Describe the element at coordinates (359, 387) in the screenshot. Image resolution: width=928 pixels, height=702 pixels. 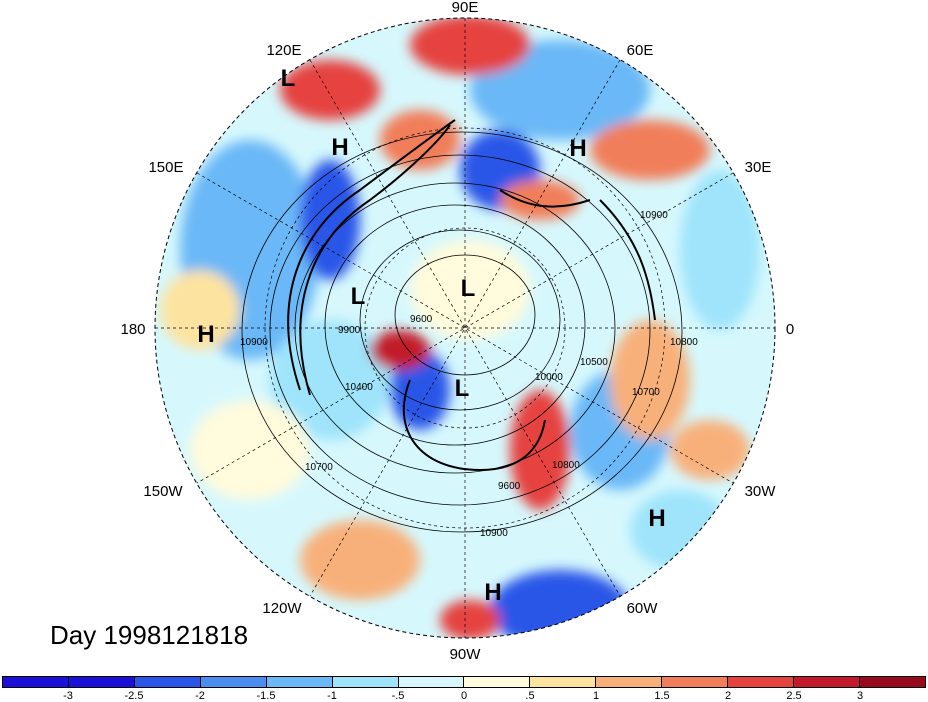
I see `contour-label: 10400` at that location.